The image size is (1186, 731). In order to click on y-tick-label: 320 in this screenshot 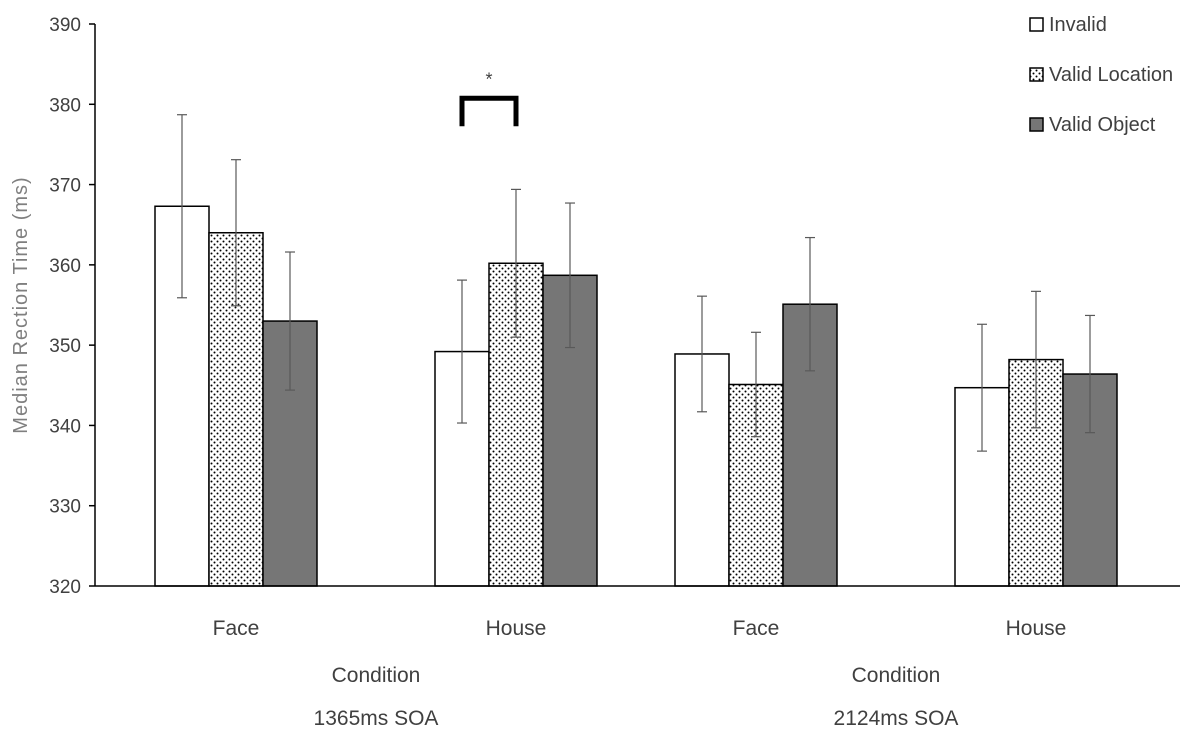, I will do `click(65, 587)`.